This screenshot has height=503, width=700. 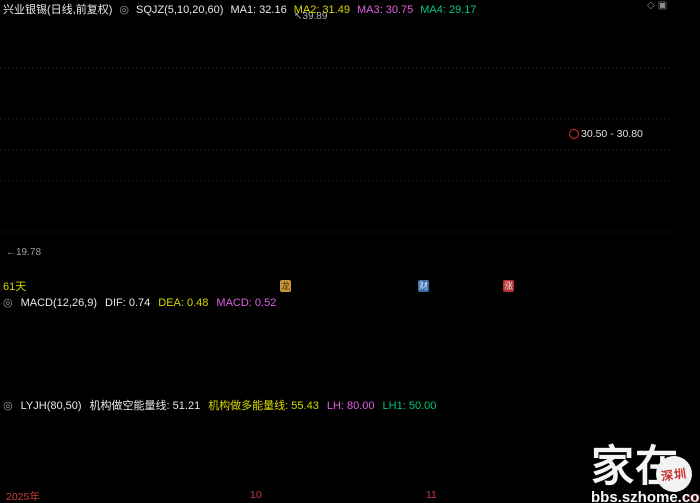 What do you see at coordinates (51, 406) in the screenshot?
I see `lyjh-name: LYJH(80,50)` at bounding box center [51, 406].